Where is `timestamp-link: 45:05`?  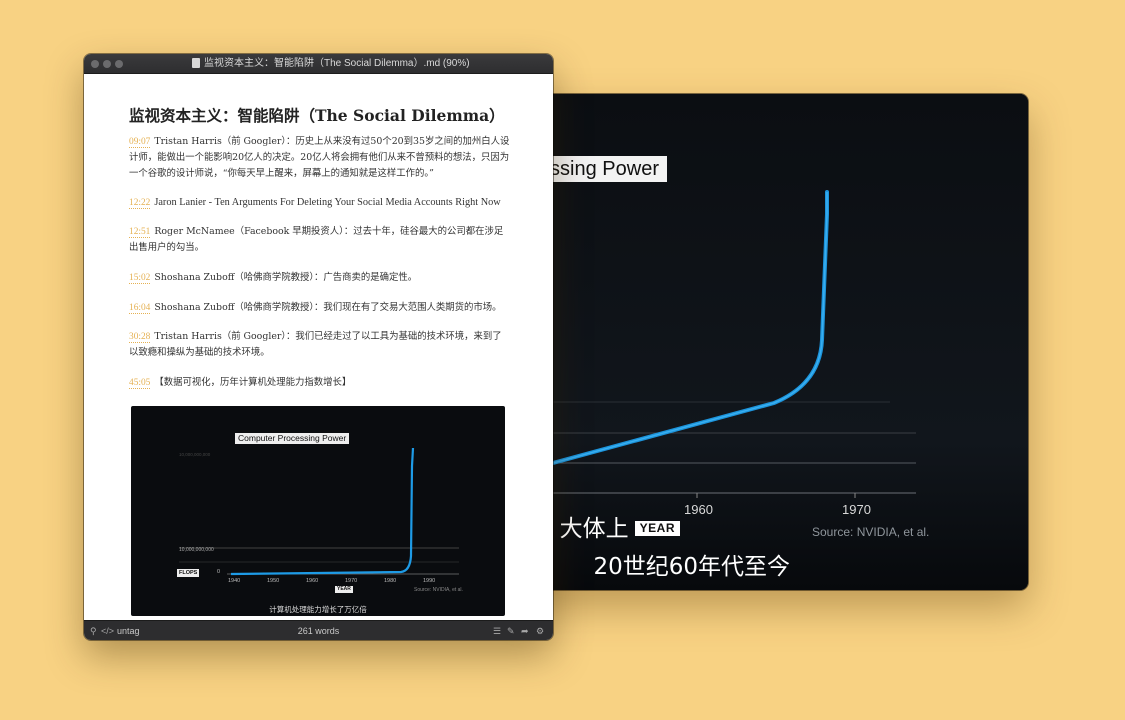 timestamp-link: 45:05 is located at coordinates (140, 383).